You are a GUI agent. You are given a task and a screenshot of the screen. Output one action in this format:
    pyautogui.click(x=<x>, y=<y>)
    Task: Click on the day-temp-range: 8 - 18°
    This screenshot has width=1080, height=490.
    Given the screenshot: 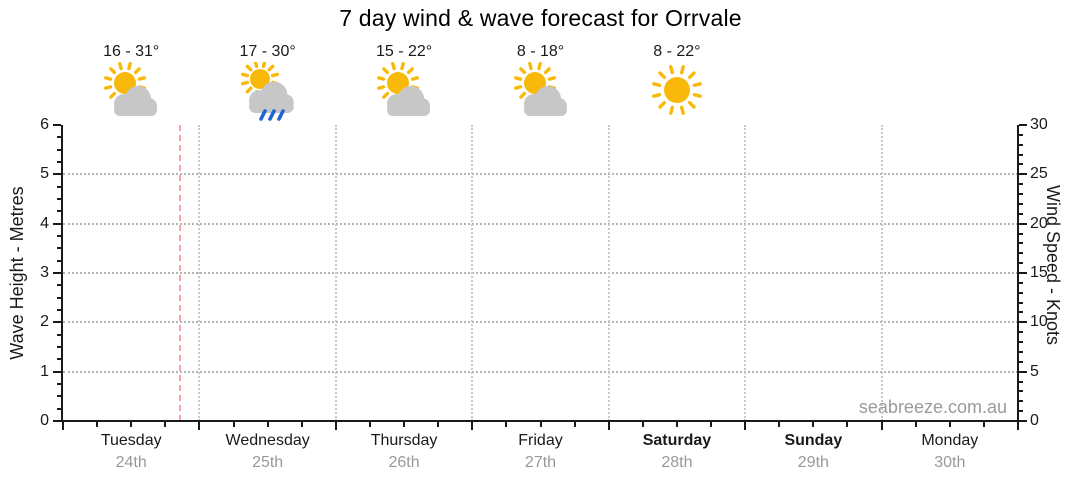 What is the action you would take?
    pyautogui.click(x=540, y=51)
    